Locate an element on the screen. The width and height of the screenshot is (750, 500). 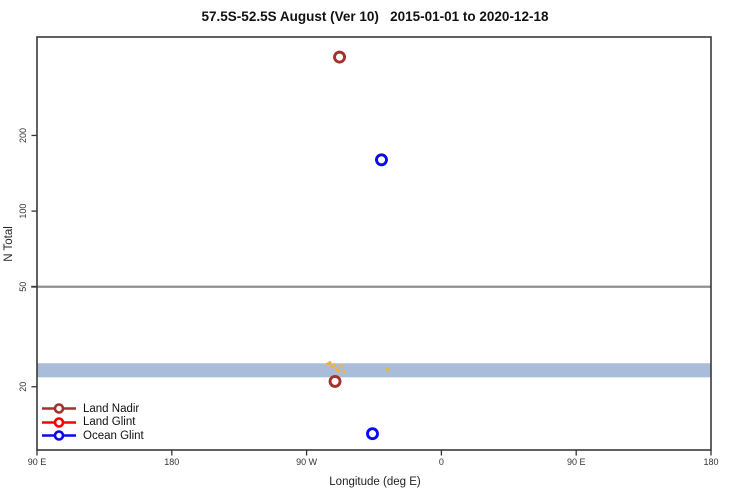
legend-item-land-nadir: Land Nadir is located at coordinates (92, 409).